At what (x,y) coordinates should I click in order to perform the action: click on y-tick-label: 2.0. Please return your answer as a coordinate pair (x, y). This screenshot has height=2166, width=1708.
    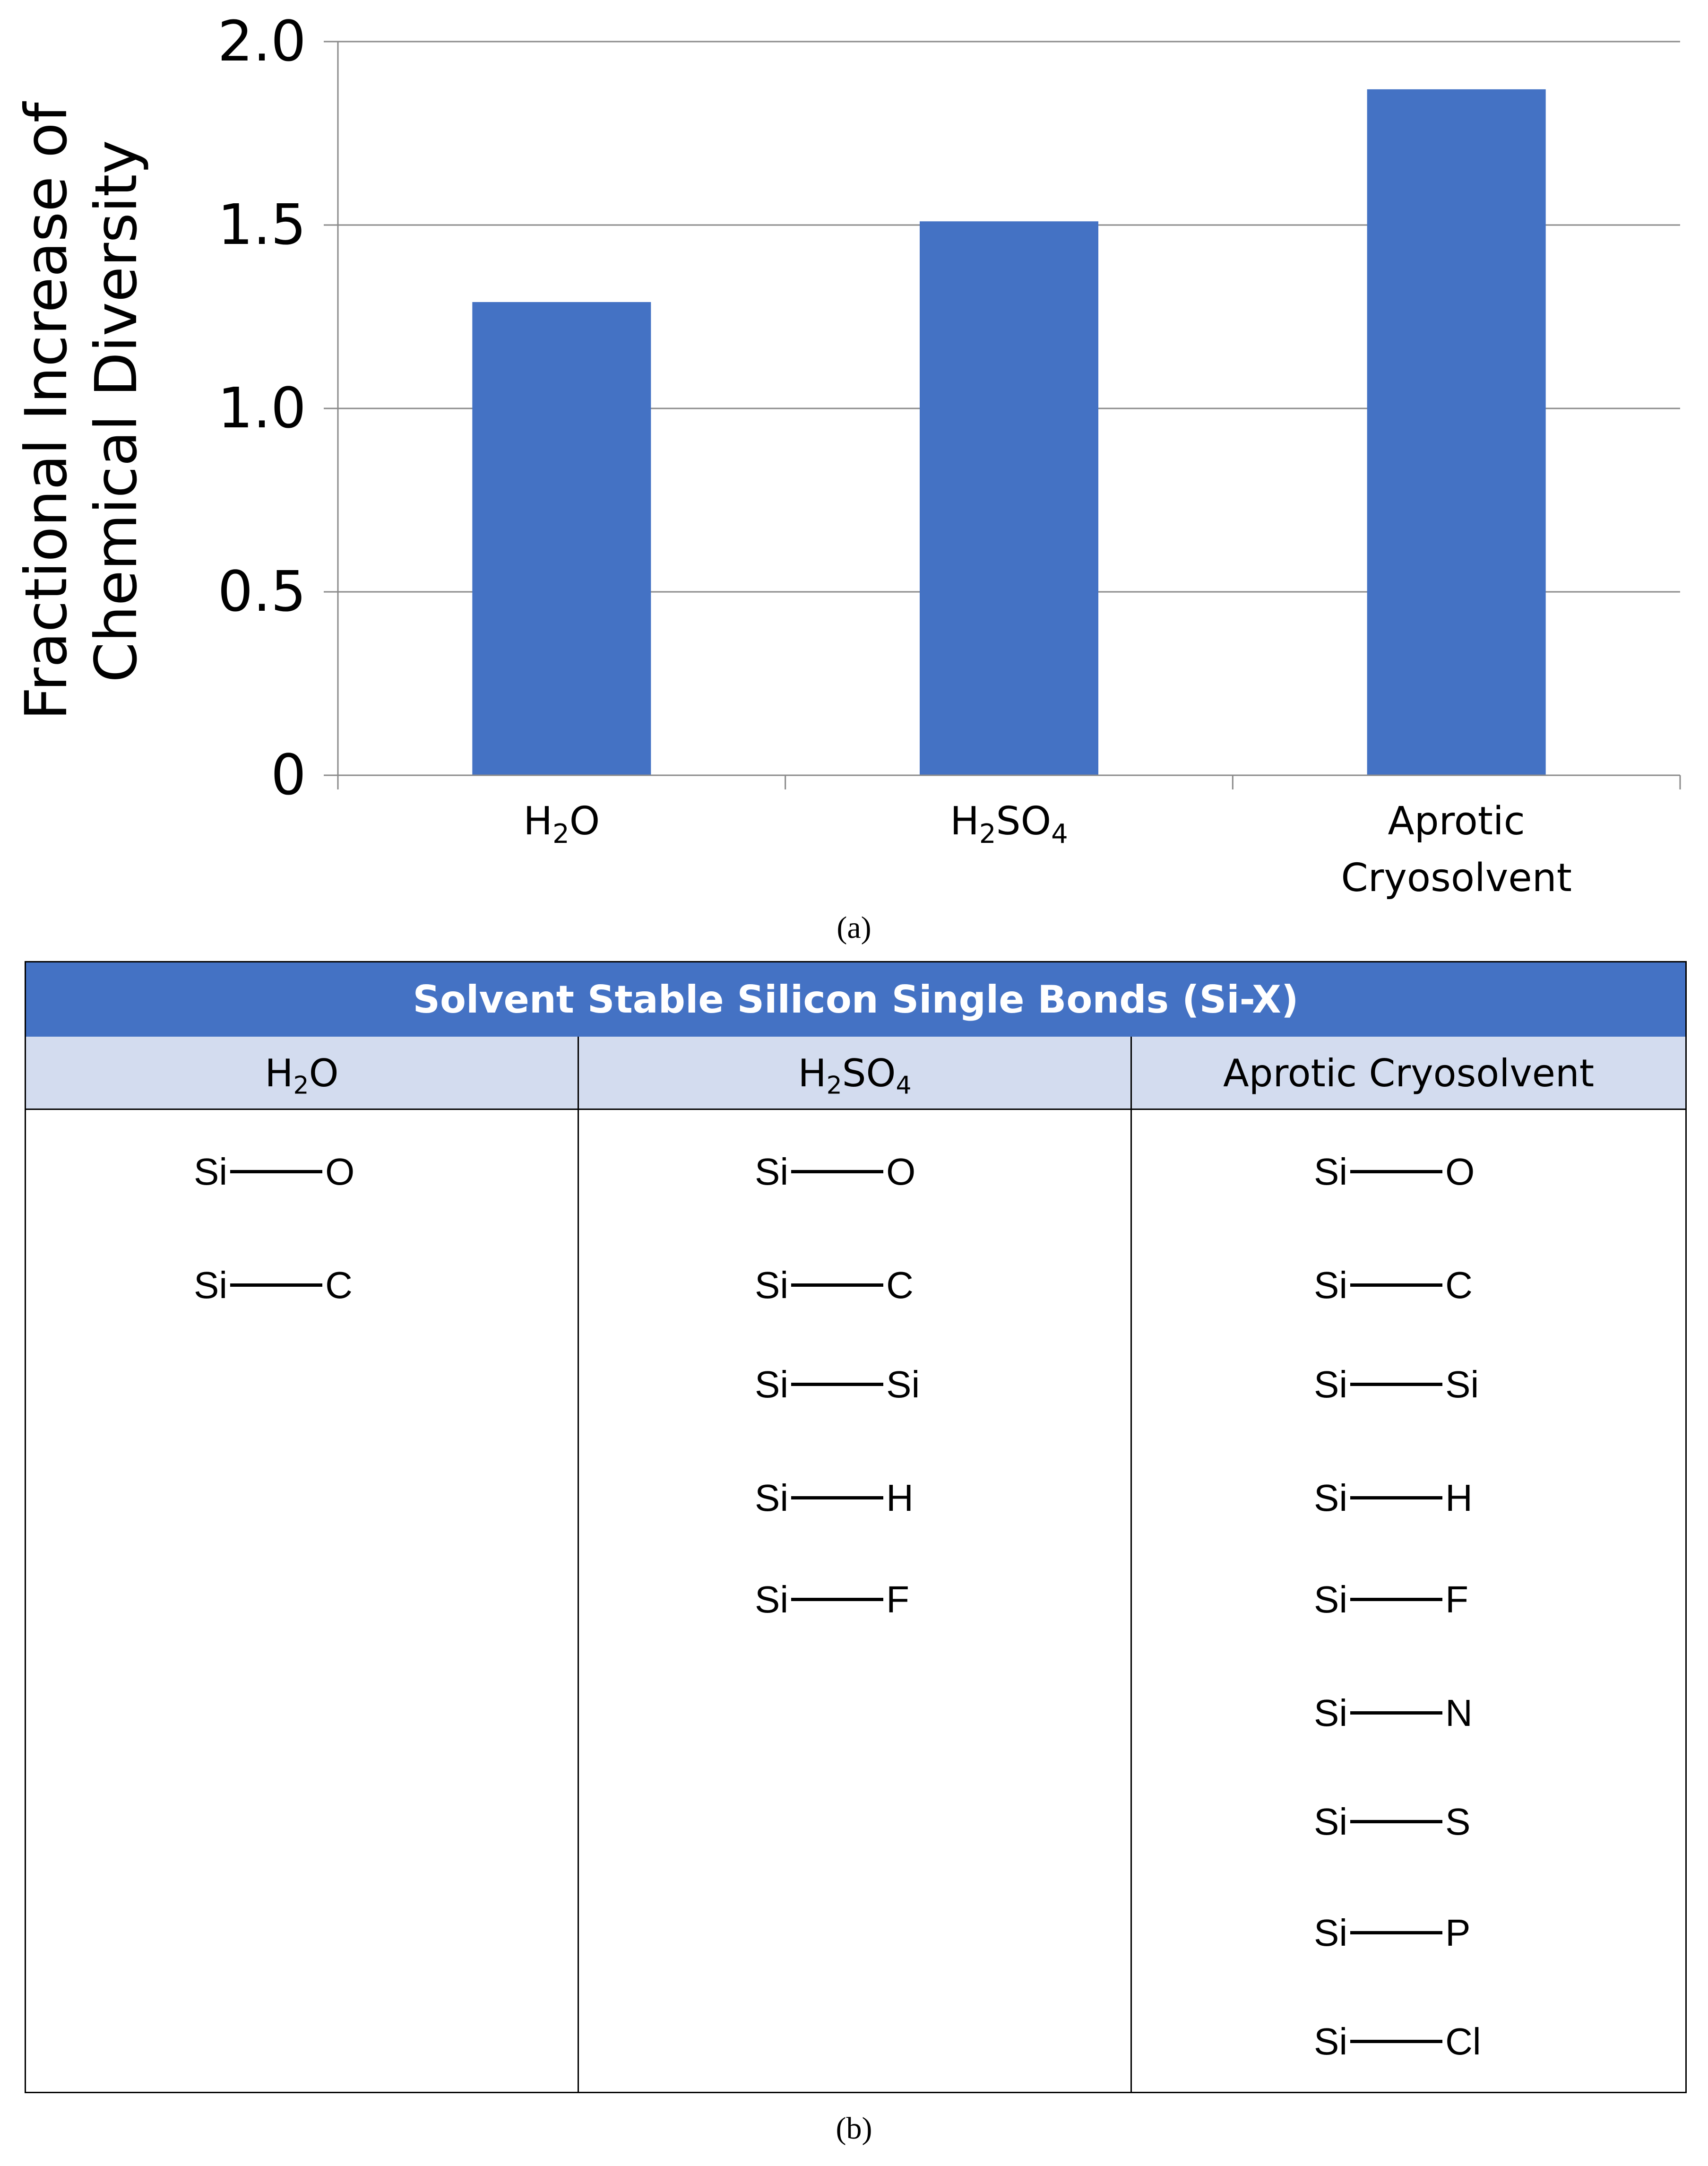
    Looking at the image, I should click on (261, 41).